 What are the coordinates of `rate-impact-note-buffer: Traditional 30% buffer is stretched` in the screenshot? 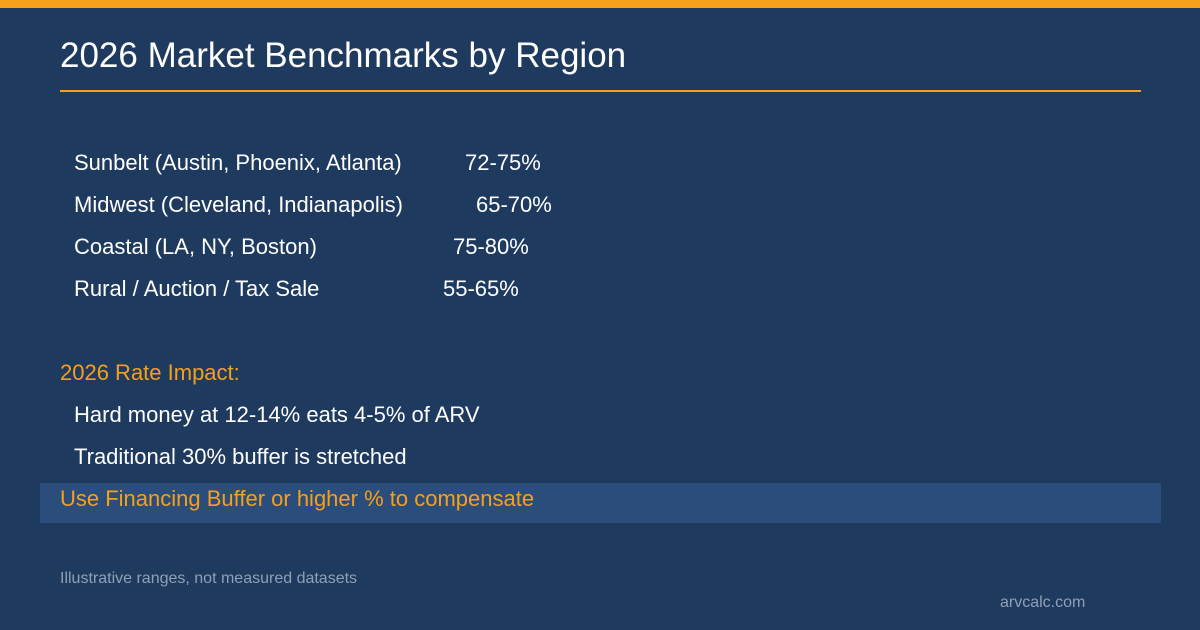 It's located at (240, 456).